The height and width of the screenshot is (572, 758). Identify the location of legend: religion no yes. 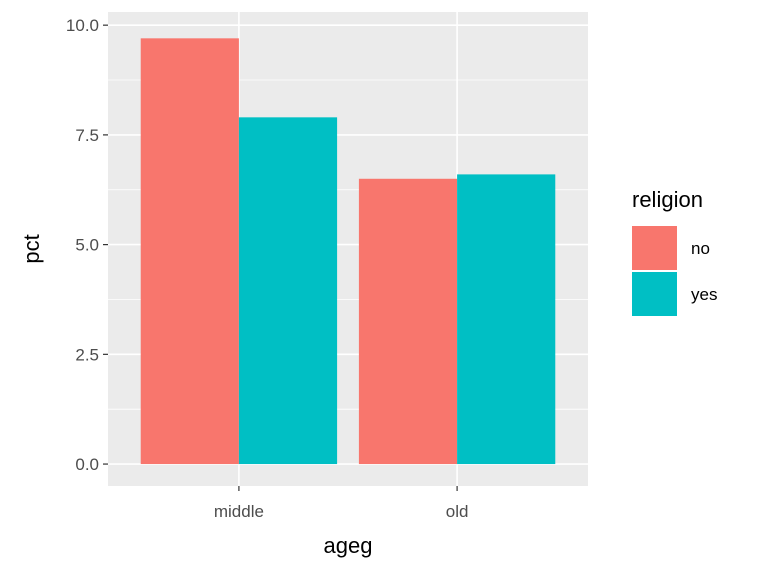
(674, 251).